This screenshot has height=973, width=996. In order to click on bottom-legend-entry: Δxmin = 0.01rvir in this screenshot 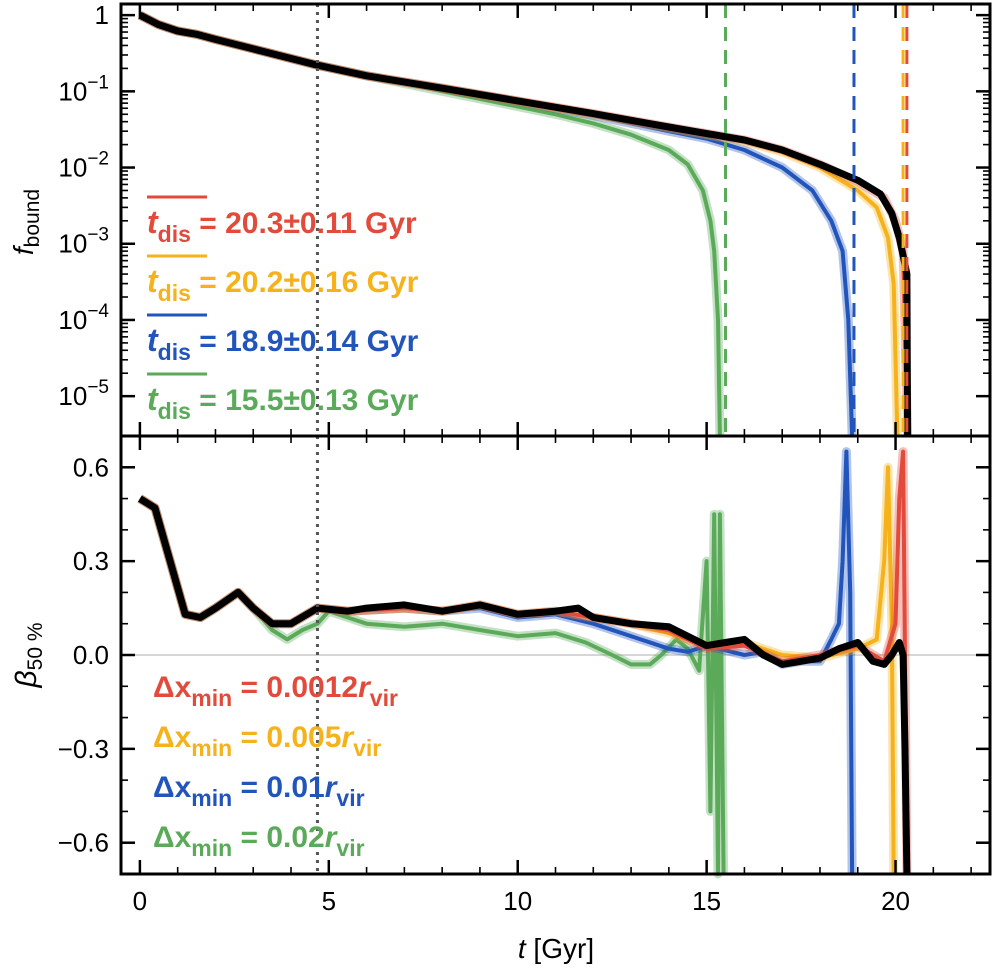, I will do `click(259, 791)`.